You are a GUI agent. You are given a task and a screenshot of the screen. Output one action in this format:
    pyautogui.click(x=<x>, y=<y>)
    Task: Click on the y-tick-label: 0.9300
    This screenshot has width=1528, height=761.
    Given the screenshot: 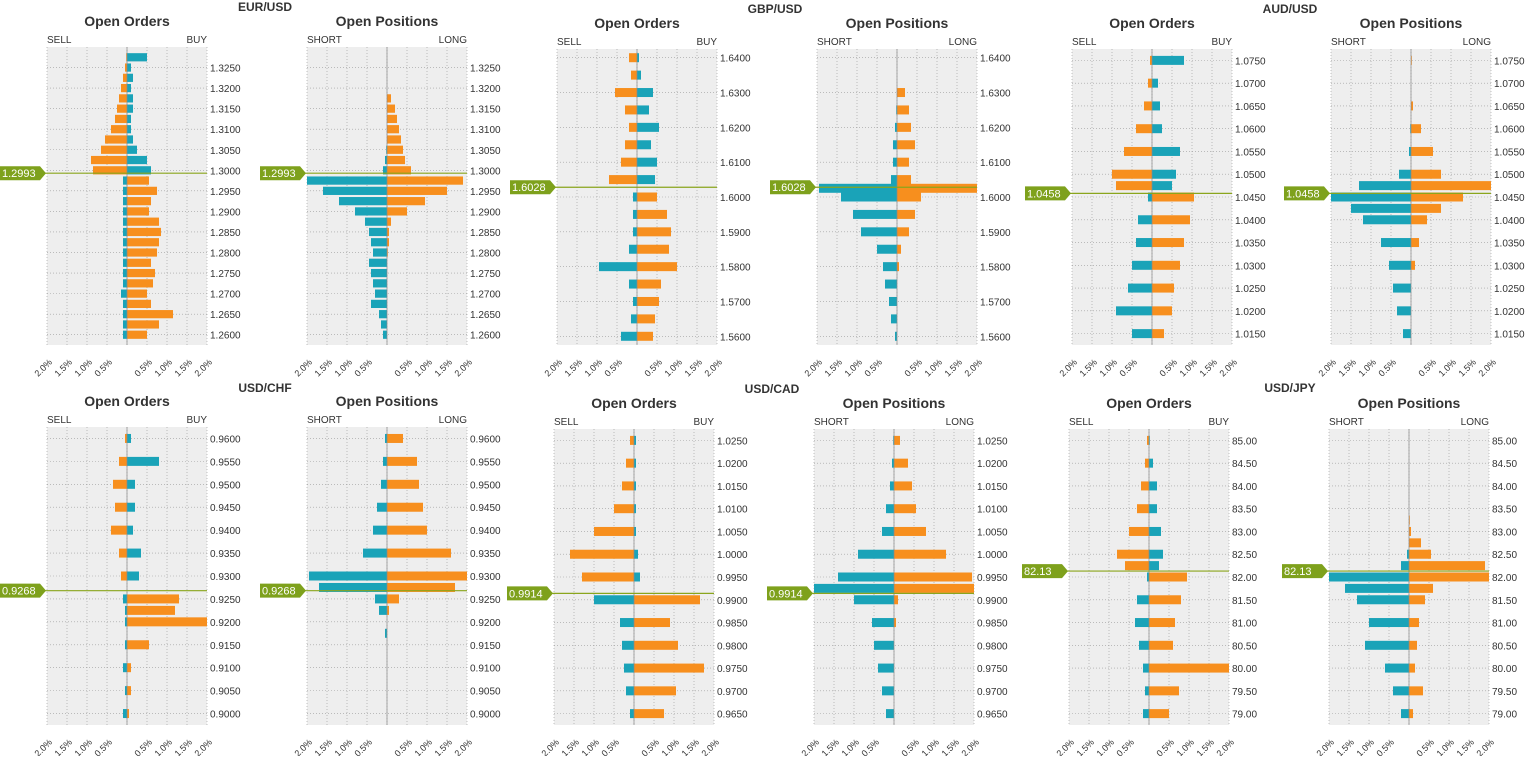 What is the action you would take?
    pyautogui.click(x=225, y=577)
    